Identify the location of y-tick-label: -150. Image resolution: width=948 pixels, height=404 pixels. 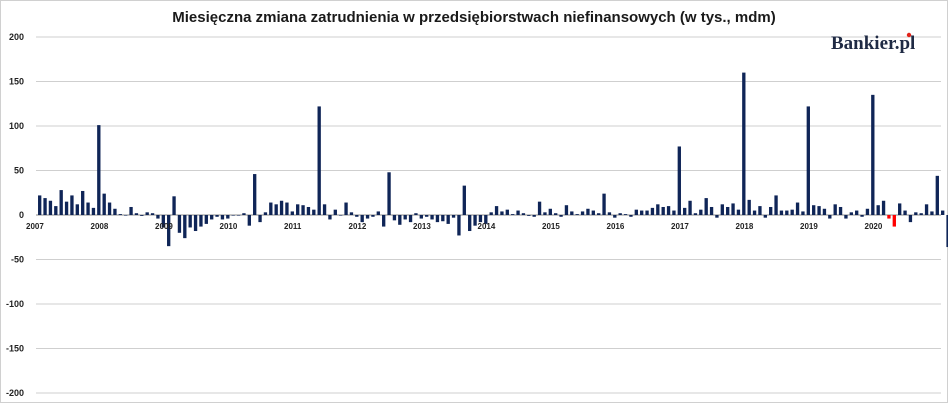
(15, 349).